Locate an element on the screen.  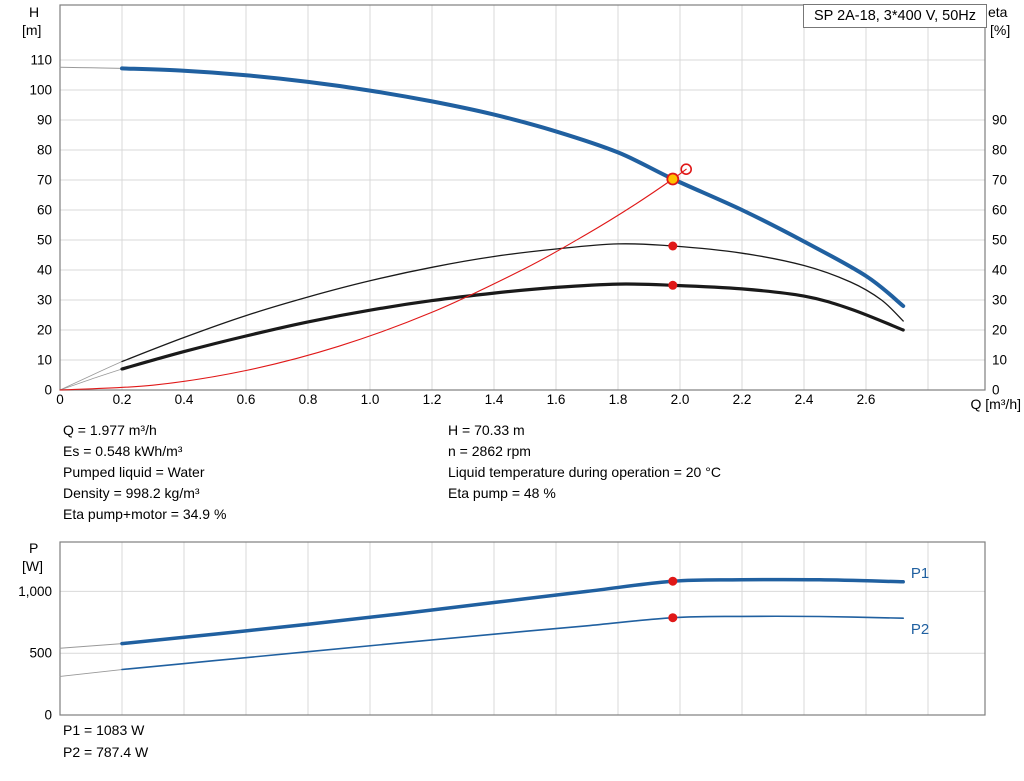
eta-pump-extension is located at coordinates (91, 376).